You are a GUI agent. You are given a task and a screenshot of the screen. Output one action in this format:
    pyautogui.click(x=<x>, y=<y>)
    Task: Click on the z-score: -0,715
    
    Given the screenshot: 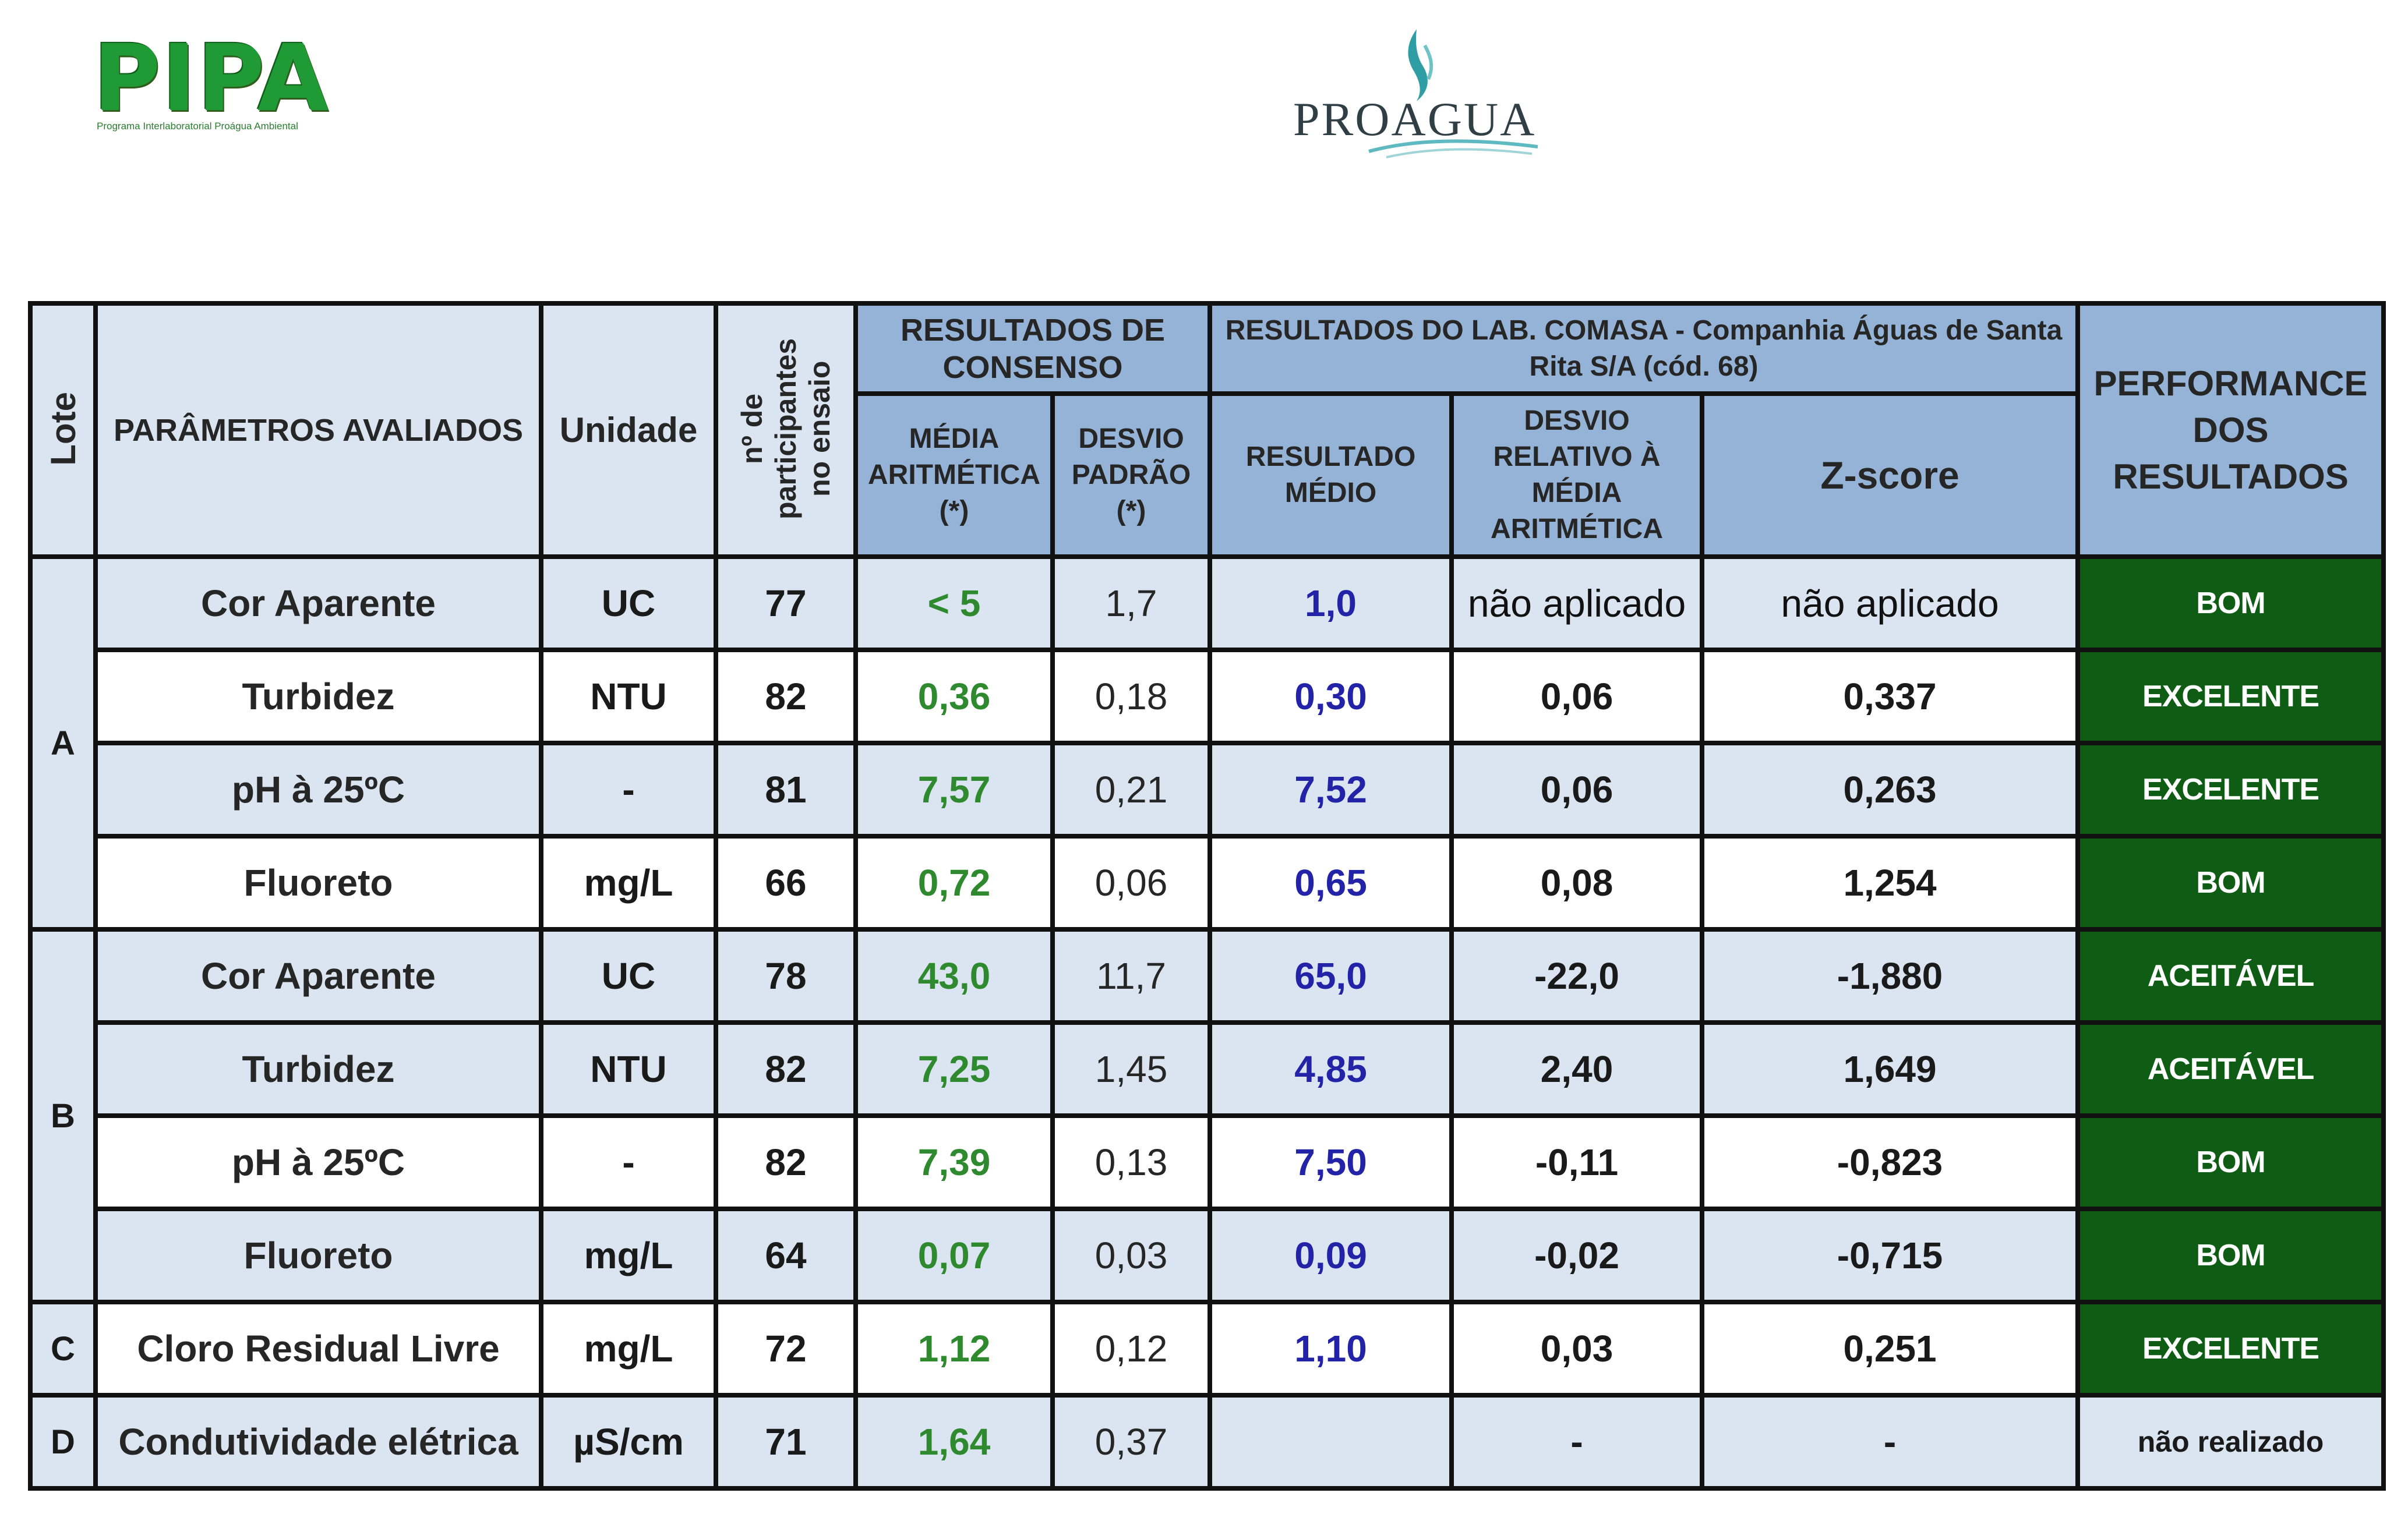 What is the action you would take?
    pyautogui.click(x=1890, y=1255)
    